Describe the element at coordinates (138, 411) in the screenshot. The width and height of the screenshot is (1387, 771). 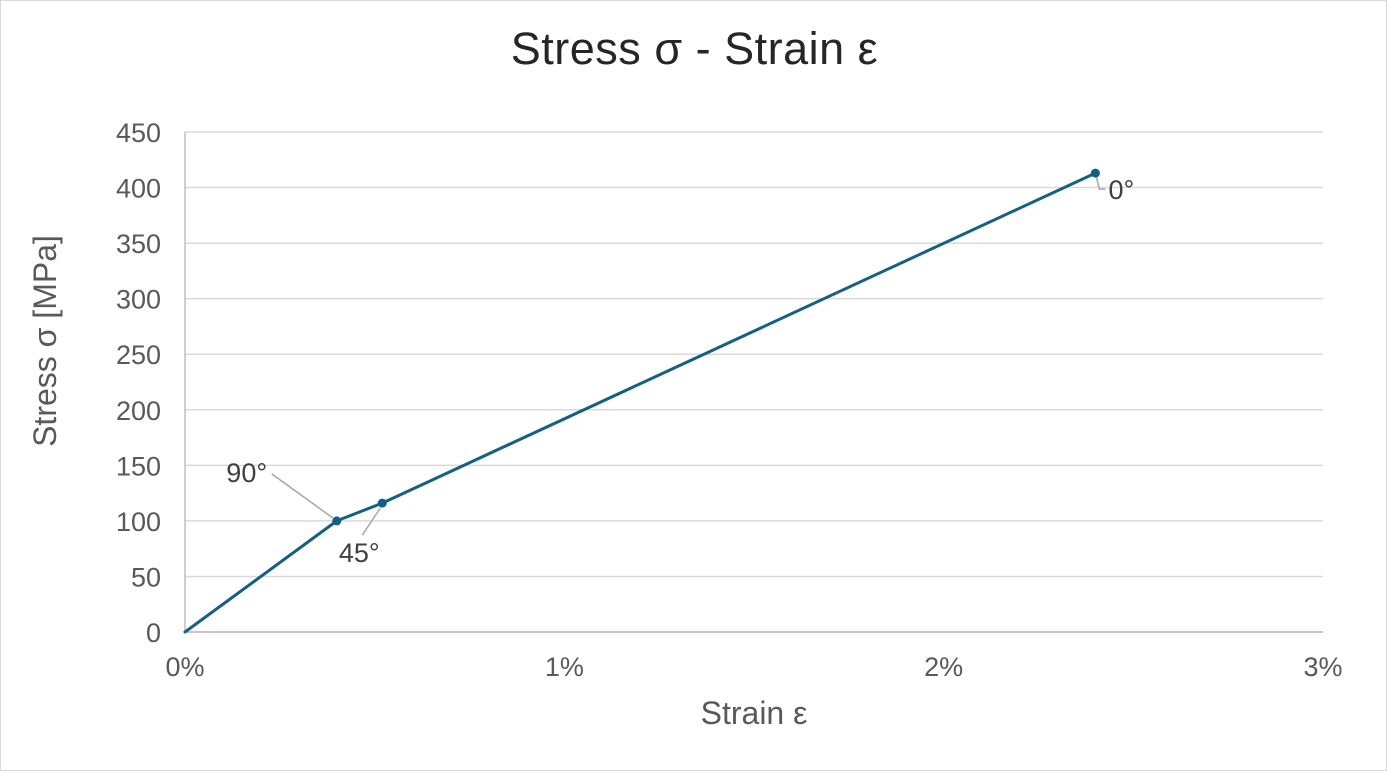
I see `y-tick-label: 200` at that location.